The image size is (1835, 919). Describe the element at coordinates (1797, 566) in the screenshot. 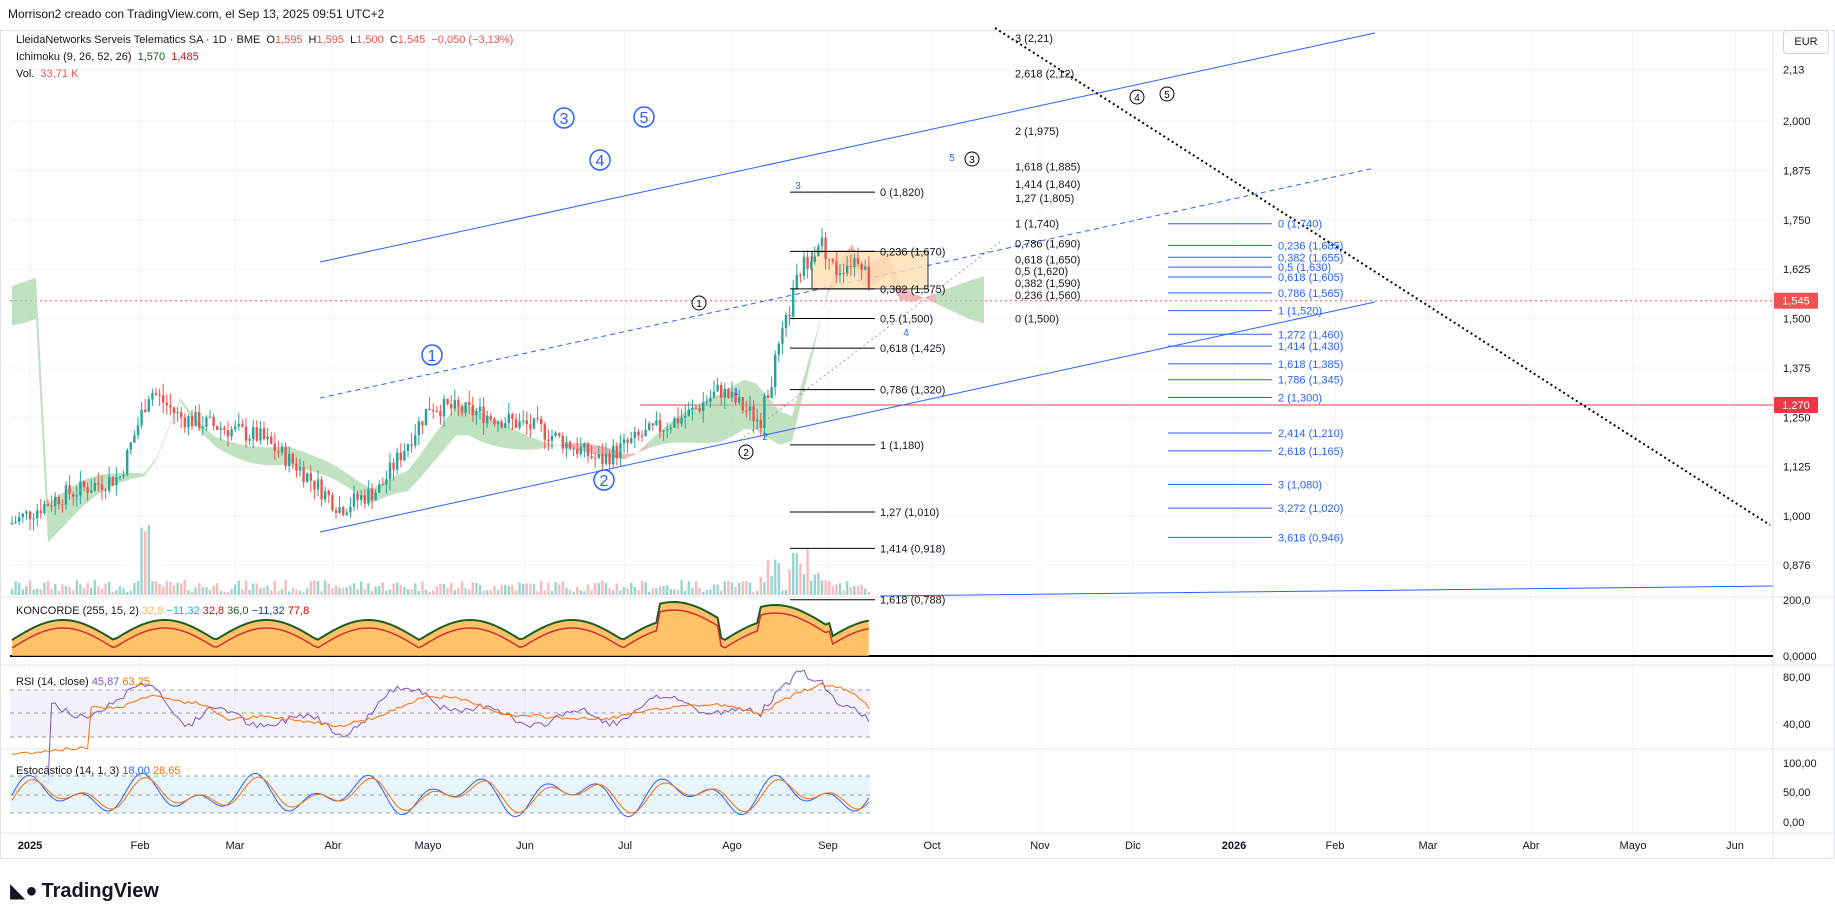

I see `price-tick-label: 0,876` at that location.